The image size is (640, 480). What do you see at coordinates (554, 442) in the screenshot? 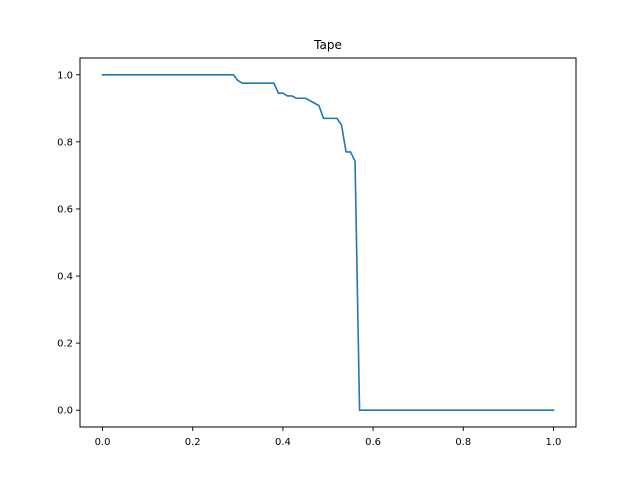
I see `x-tick-label: 1.0` at bounding box center [554, 442].